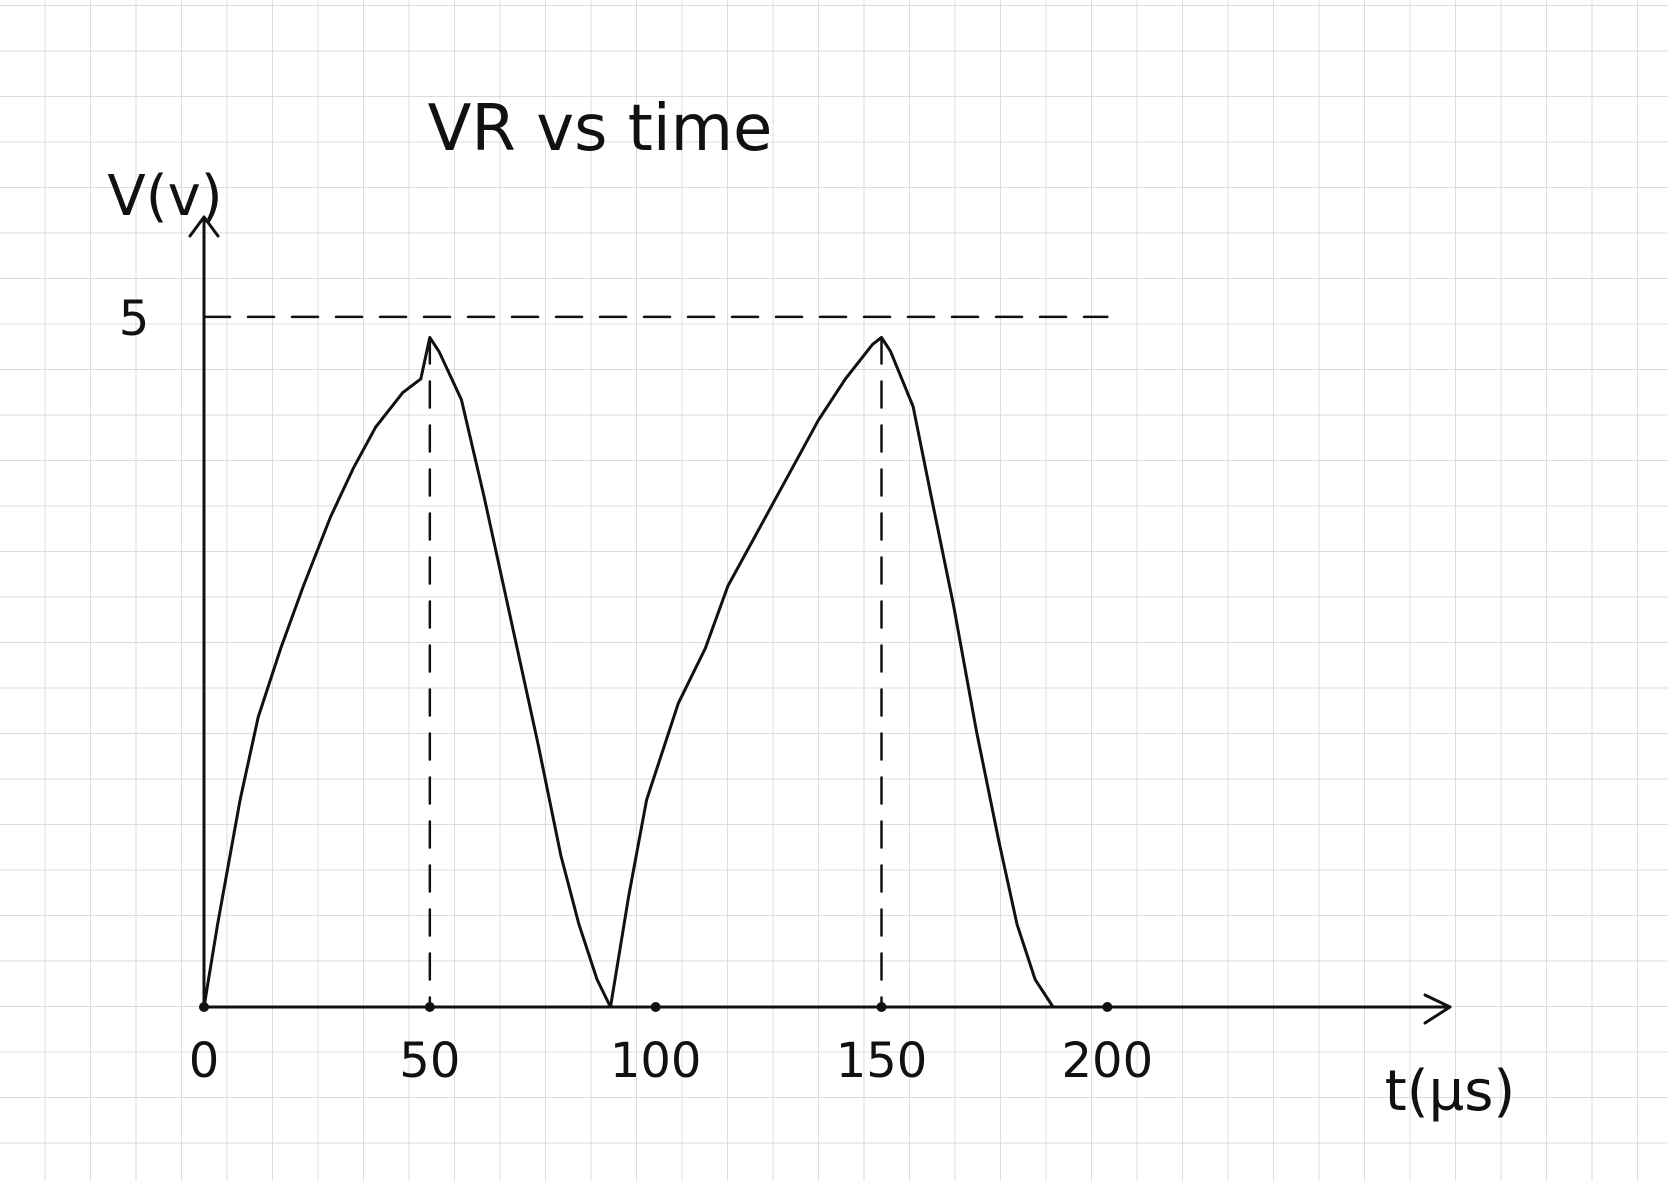 The height and width of the screenshot is (1181, 1668). I want to click on chart-title: VR vs time, so click(600, 129).